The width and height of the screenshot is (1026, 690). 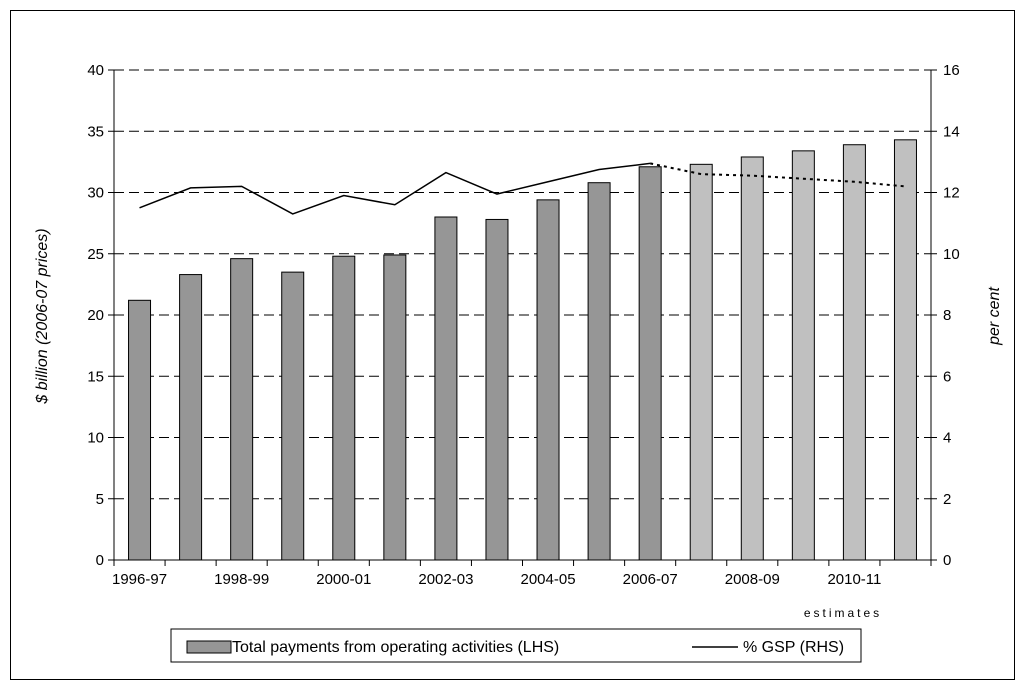 What do you see at coordinates (42, 316) in the screenshot?
I see `left-axis-title: $ billion (2006-07 prices)` at bounding box center [42, 316].